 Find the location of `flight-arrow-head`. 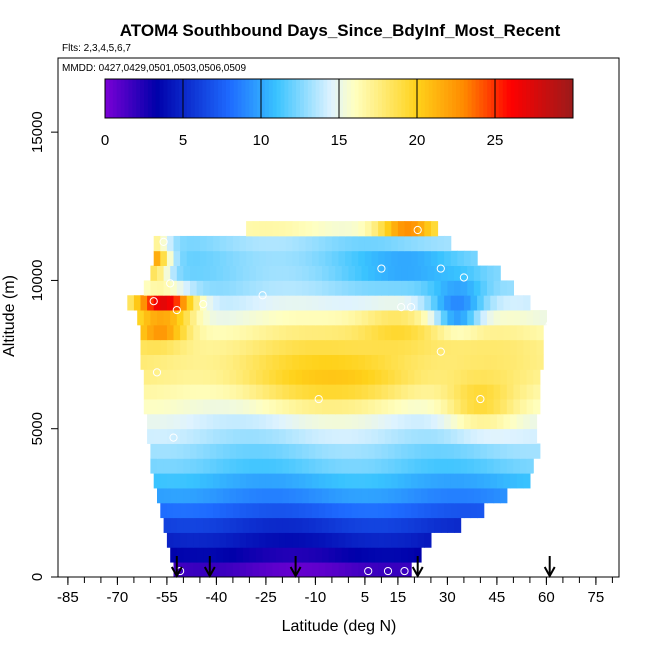

flight-arrow-head is located at coordinates (176, 572).